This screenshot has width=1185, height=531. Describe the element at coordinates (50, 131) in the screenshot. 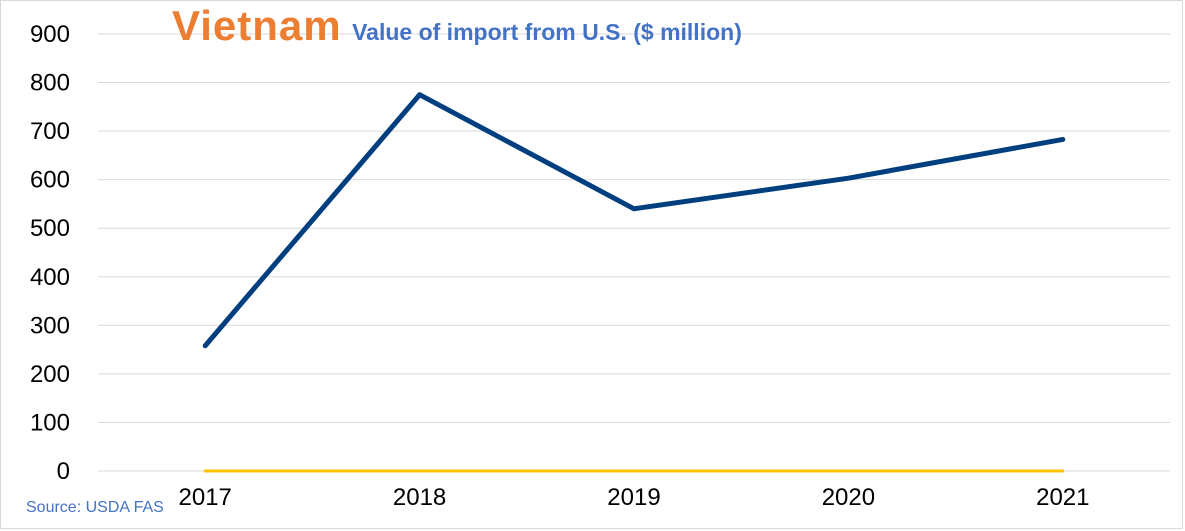

I see `y-tick-label: 700` at that location.